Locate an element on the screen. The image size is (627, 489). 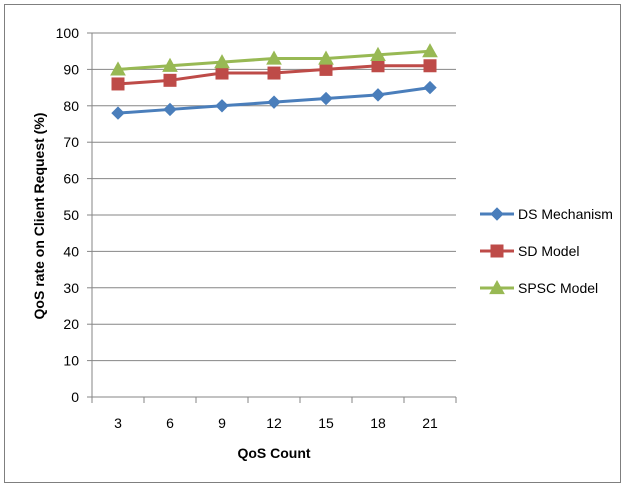
legend: DS Mechanism SD Model SPSC Model is located at coordinates (546, 251).